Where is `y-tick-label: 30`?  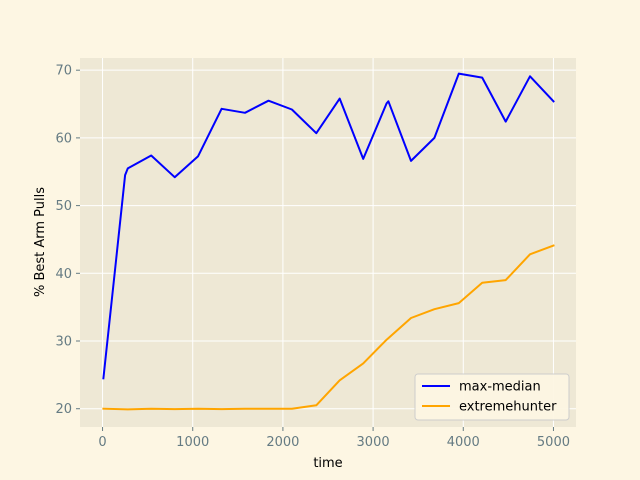 y-tick-label: 30 is located at coordinates (63, 342).